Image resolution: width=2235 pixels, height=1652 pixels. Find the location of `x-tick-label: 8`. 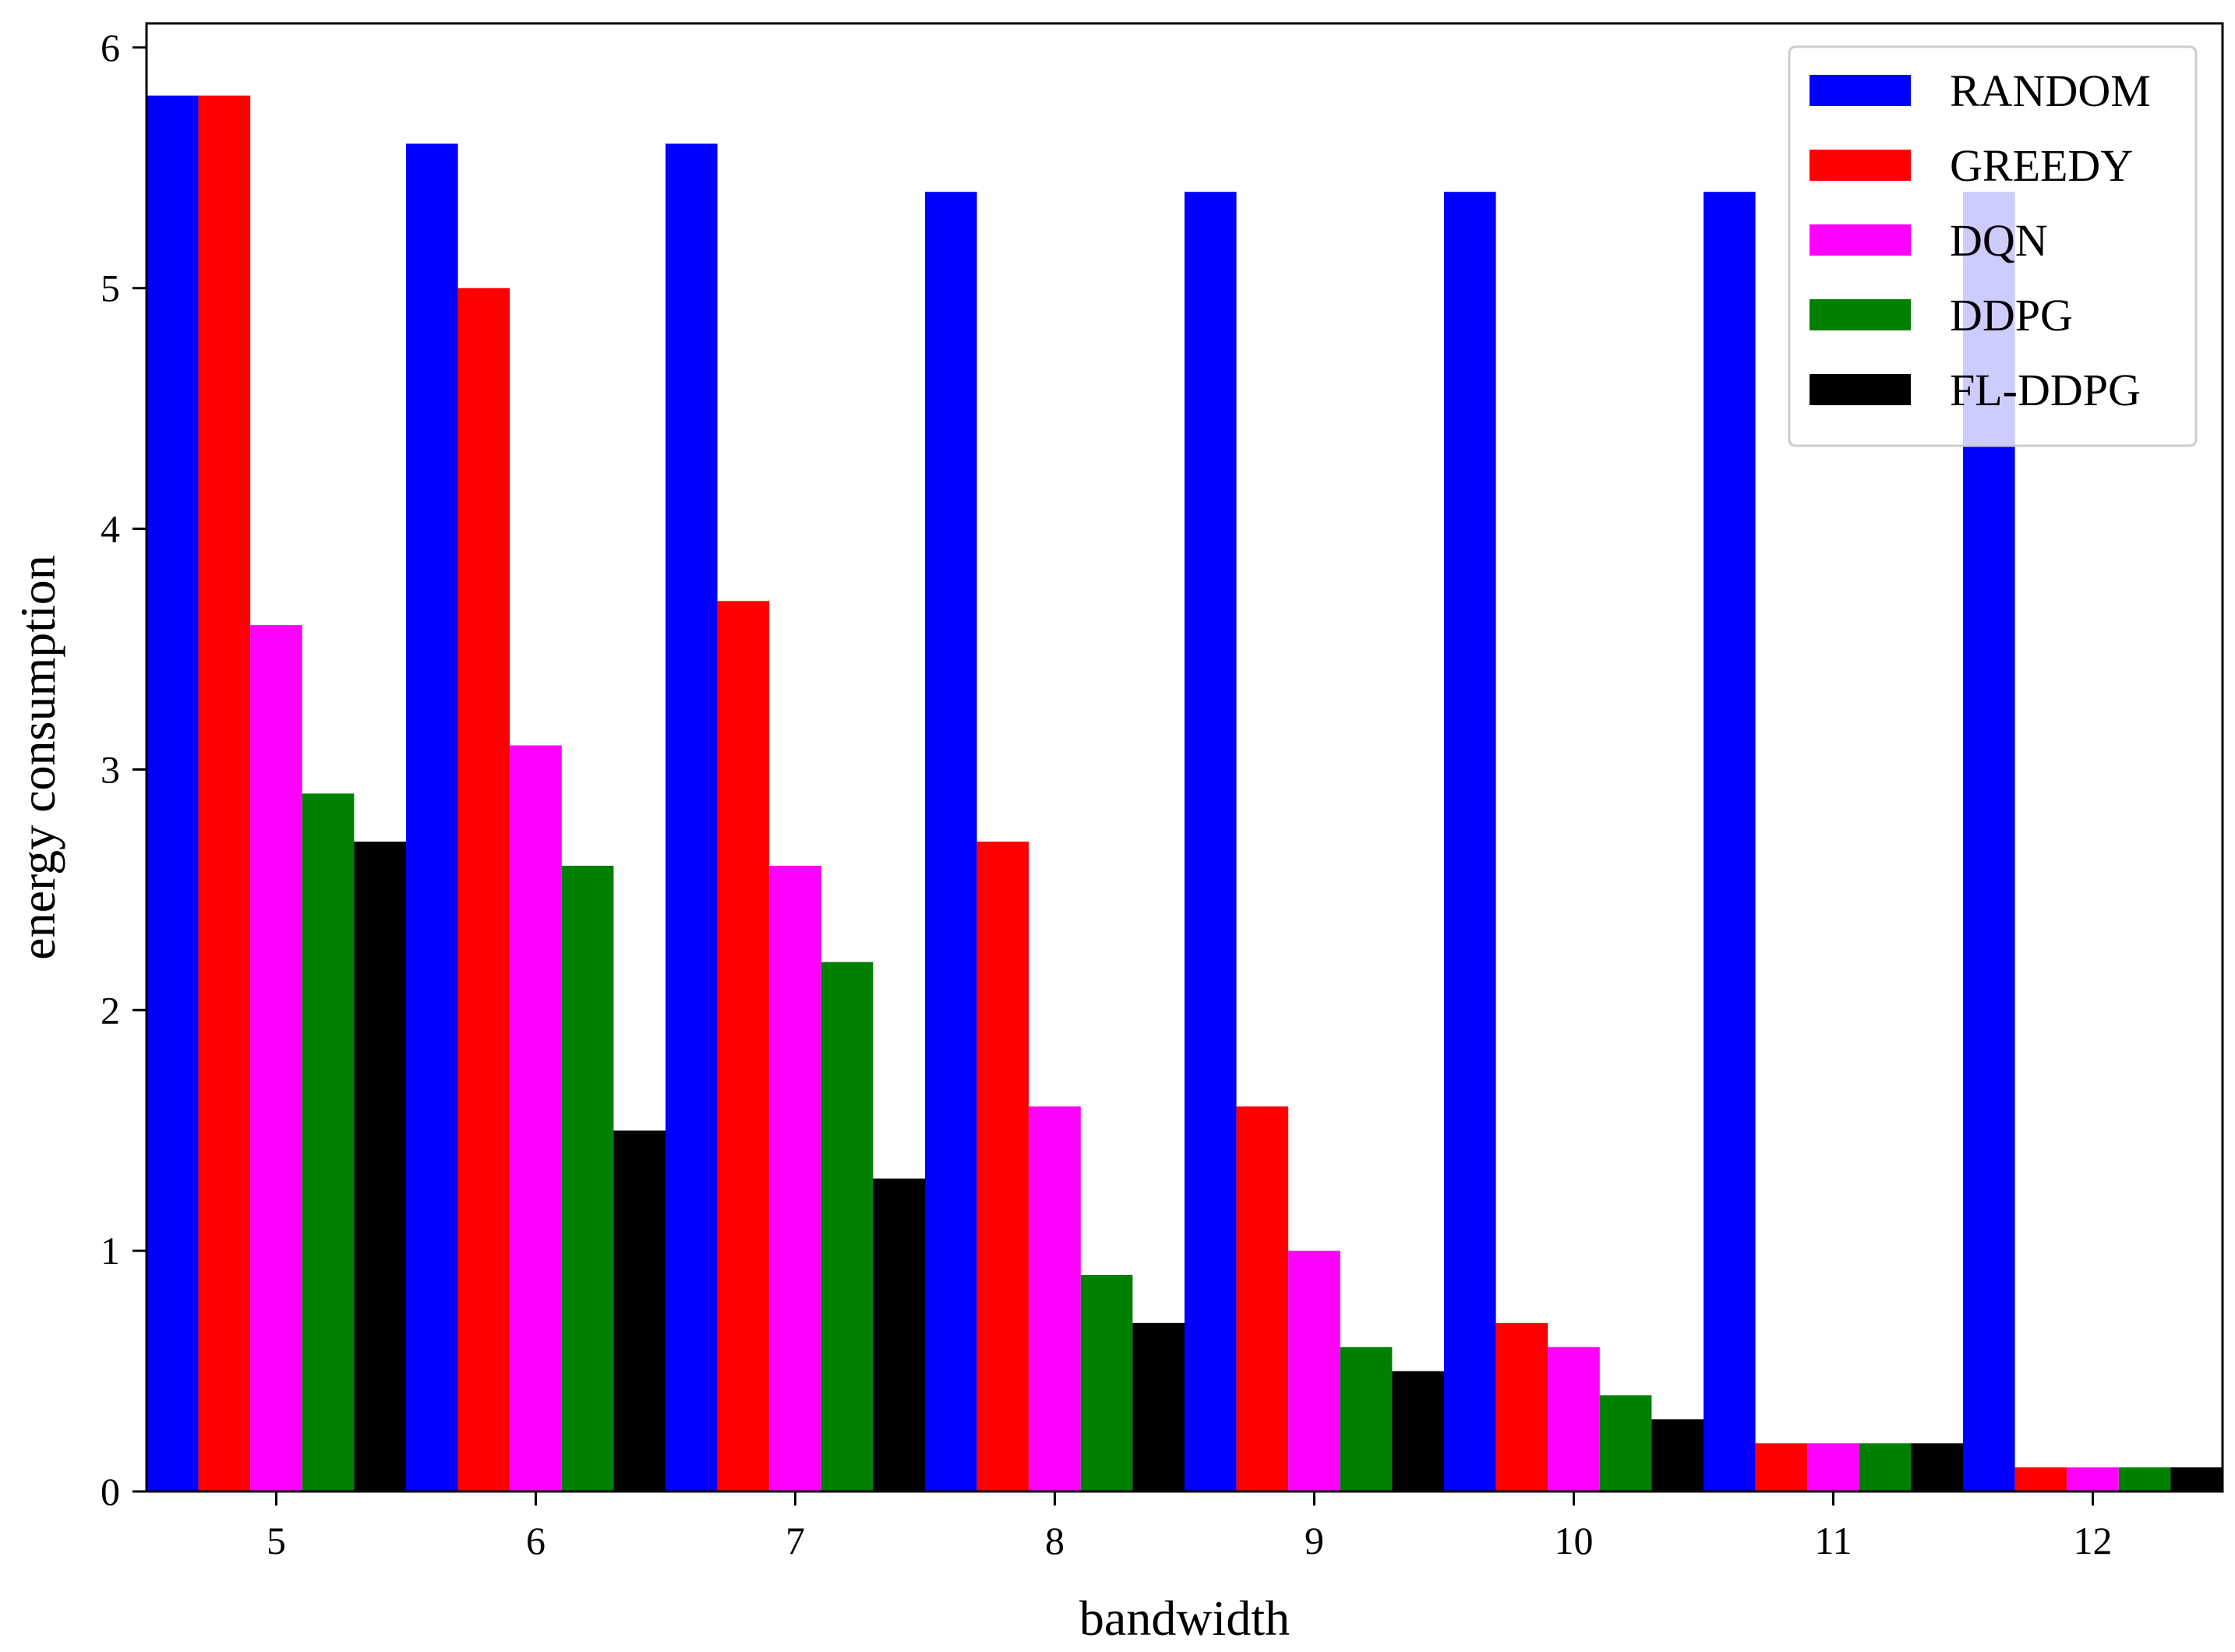

x-tick-label: 8 is located at coordinates (1055, 1540).